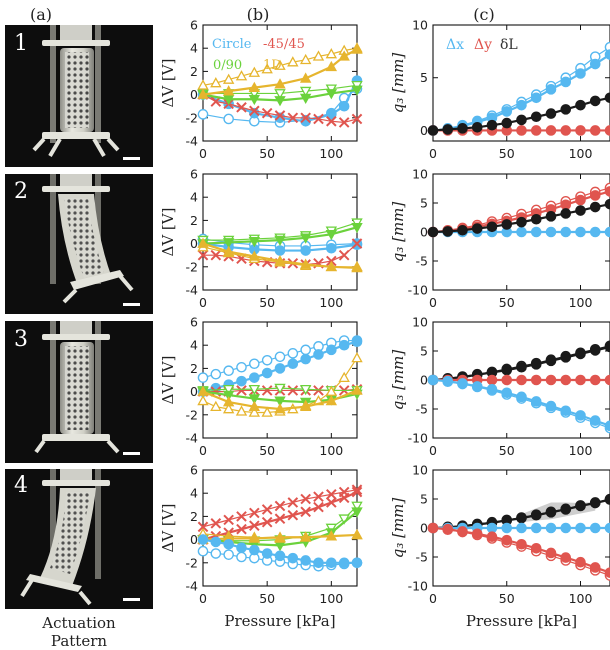 The image size is (610, 650). Describe the element at coordinates (168, 380) in the screenshot. I see `y-axis-label: ΔV [V]` at that location.